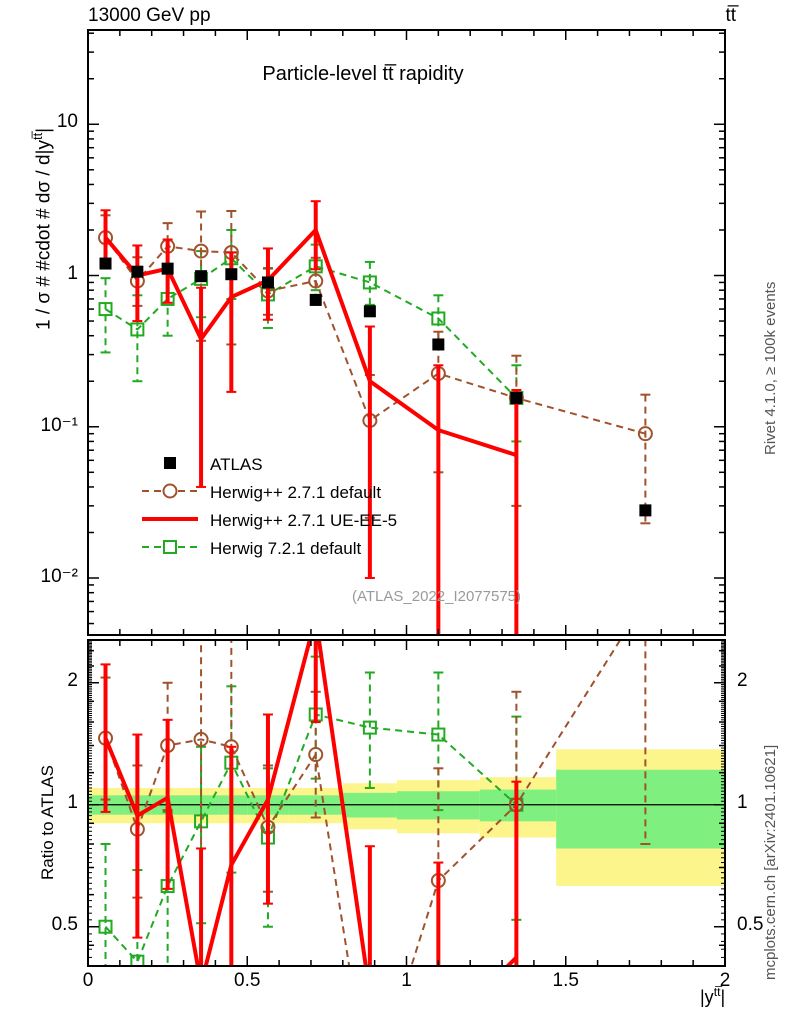  What do you see at coordinates (406, 818) in the screenshot?
I see `ratio-uncertainty-bands` at bounding box center [406, 818].